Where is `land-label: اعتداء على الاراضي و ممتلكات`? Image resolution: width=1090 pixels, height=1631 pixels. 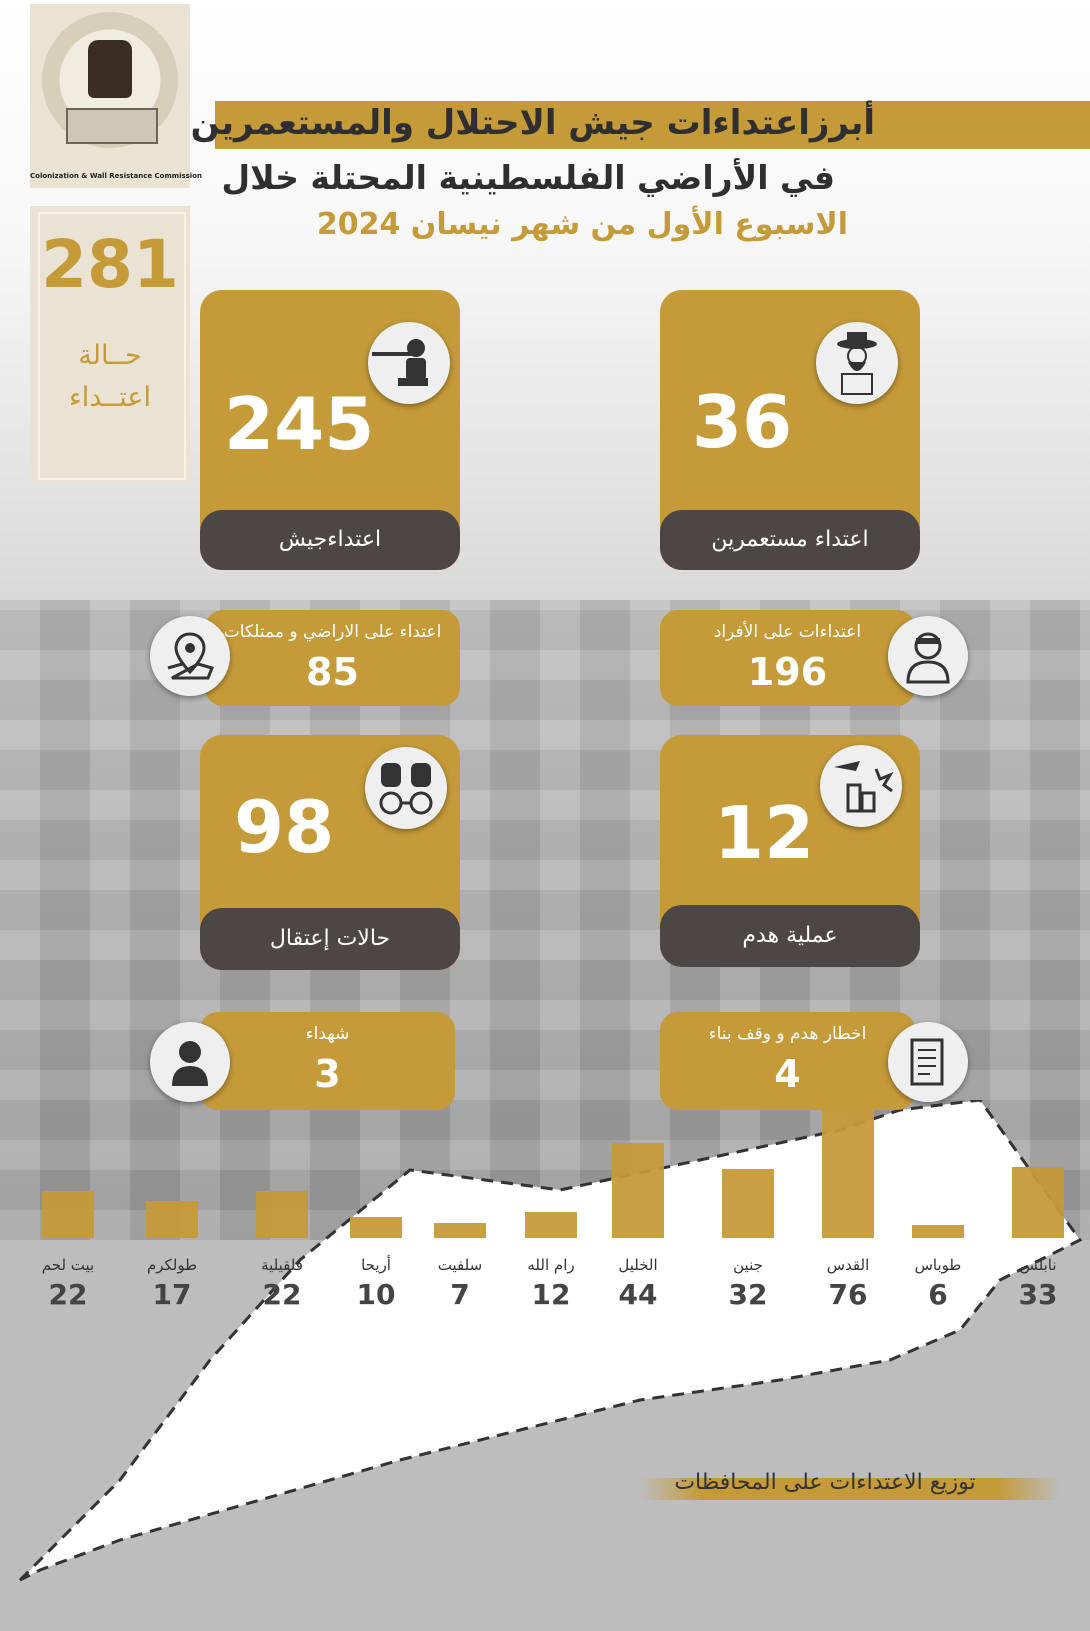 land-label: اعتداء على الاراضي و ممتلكات is located at coordinates (332, 632).